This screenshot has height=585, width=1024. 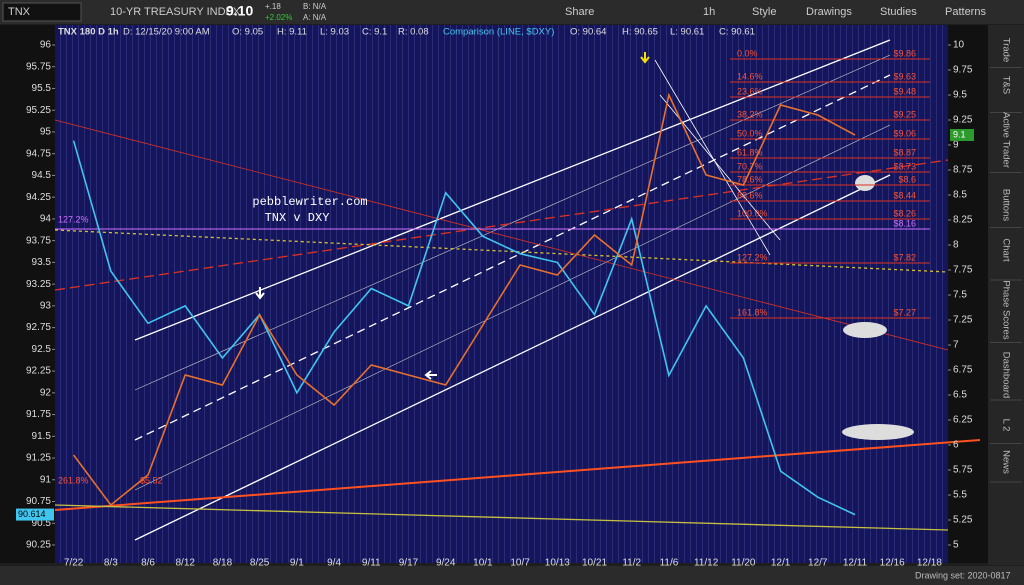 I want to click on y-tick-label: 91.5, so click(x=42, y=436).